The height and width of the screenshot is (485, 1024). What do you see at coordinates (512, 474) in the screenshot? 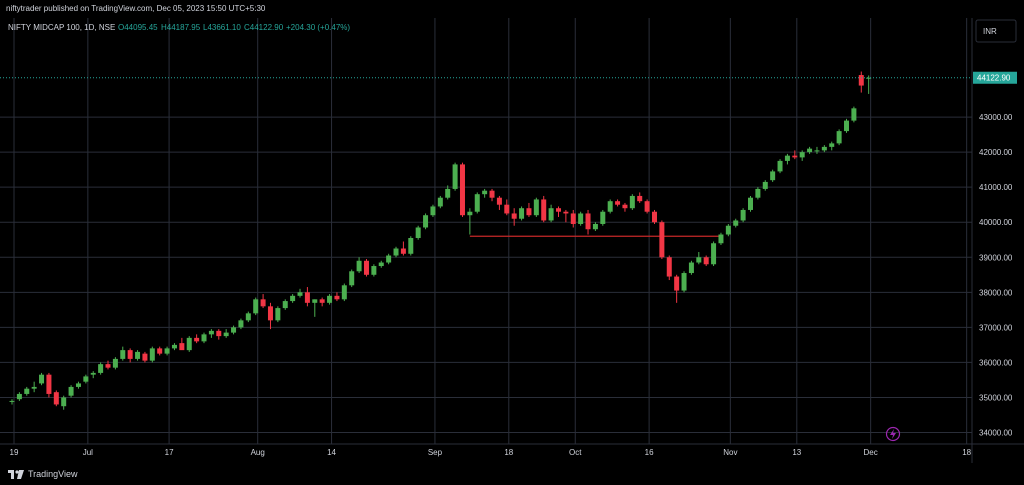
I see `footer-bar: TradingView` at bounding box center [512, 474].